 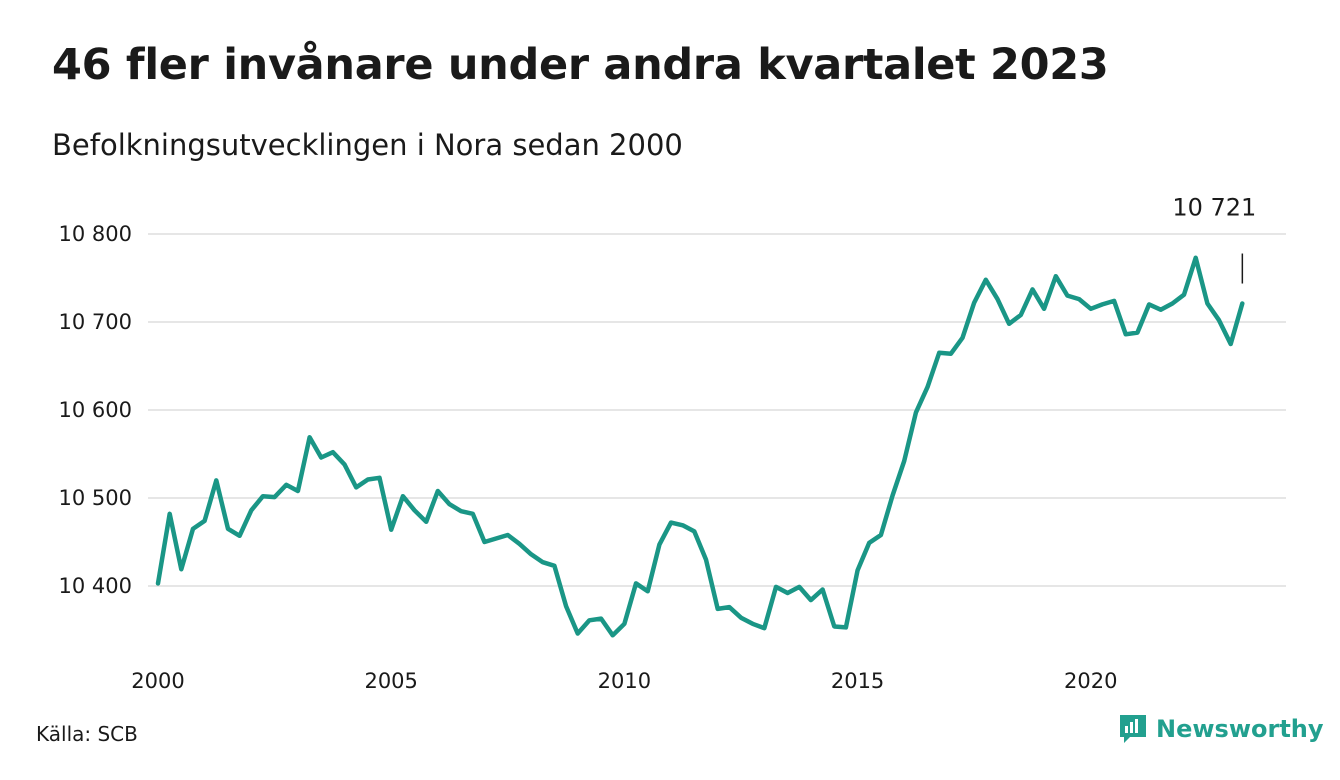 I want to click on y-tick-label: 10 500, so click(x=95, y=498).